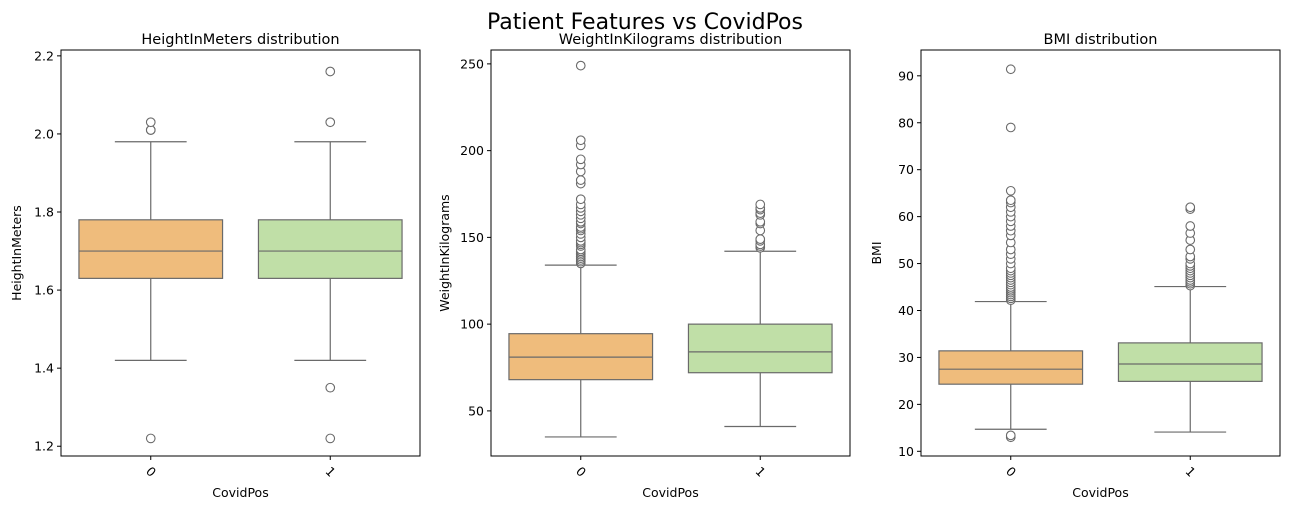  Describe the element at coordinates (16, 253) in the screenshot. I see `y-axis-label: HeightInMeters` at that location.